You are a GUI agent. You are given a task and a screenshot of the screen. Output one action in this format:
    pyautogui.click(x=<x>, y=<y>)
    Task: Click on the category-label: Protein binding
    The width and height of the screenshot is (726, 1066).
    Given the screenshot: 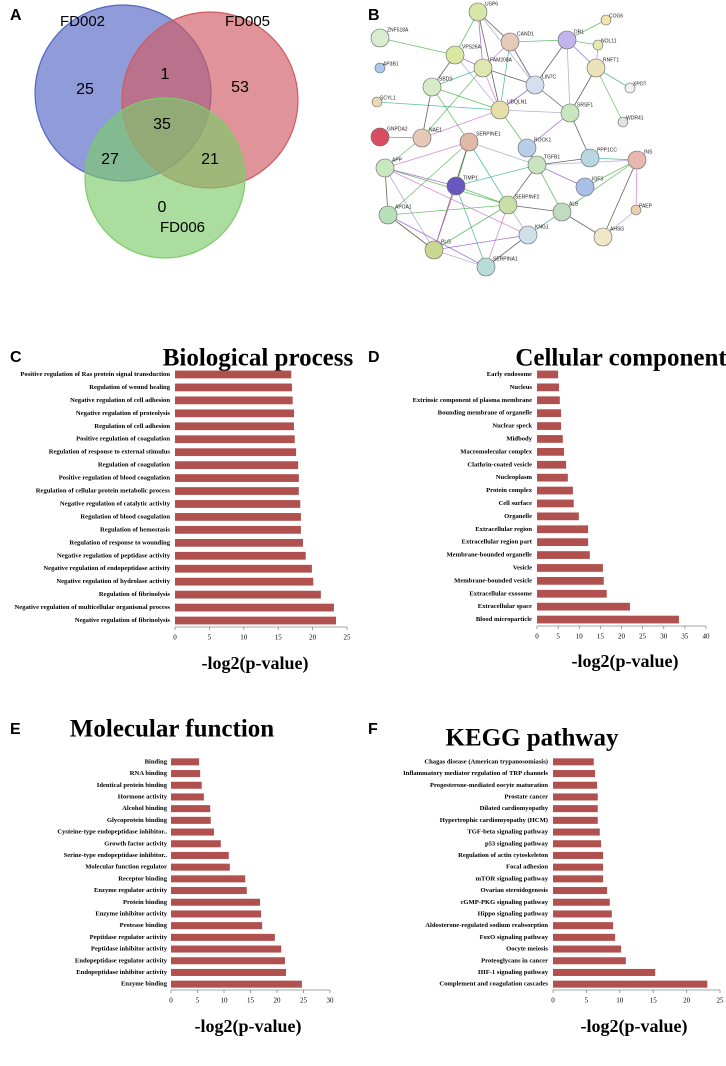 What is the action you would take?
    pyautogui.click(x=145, y=902)
    